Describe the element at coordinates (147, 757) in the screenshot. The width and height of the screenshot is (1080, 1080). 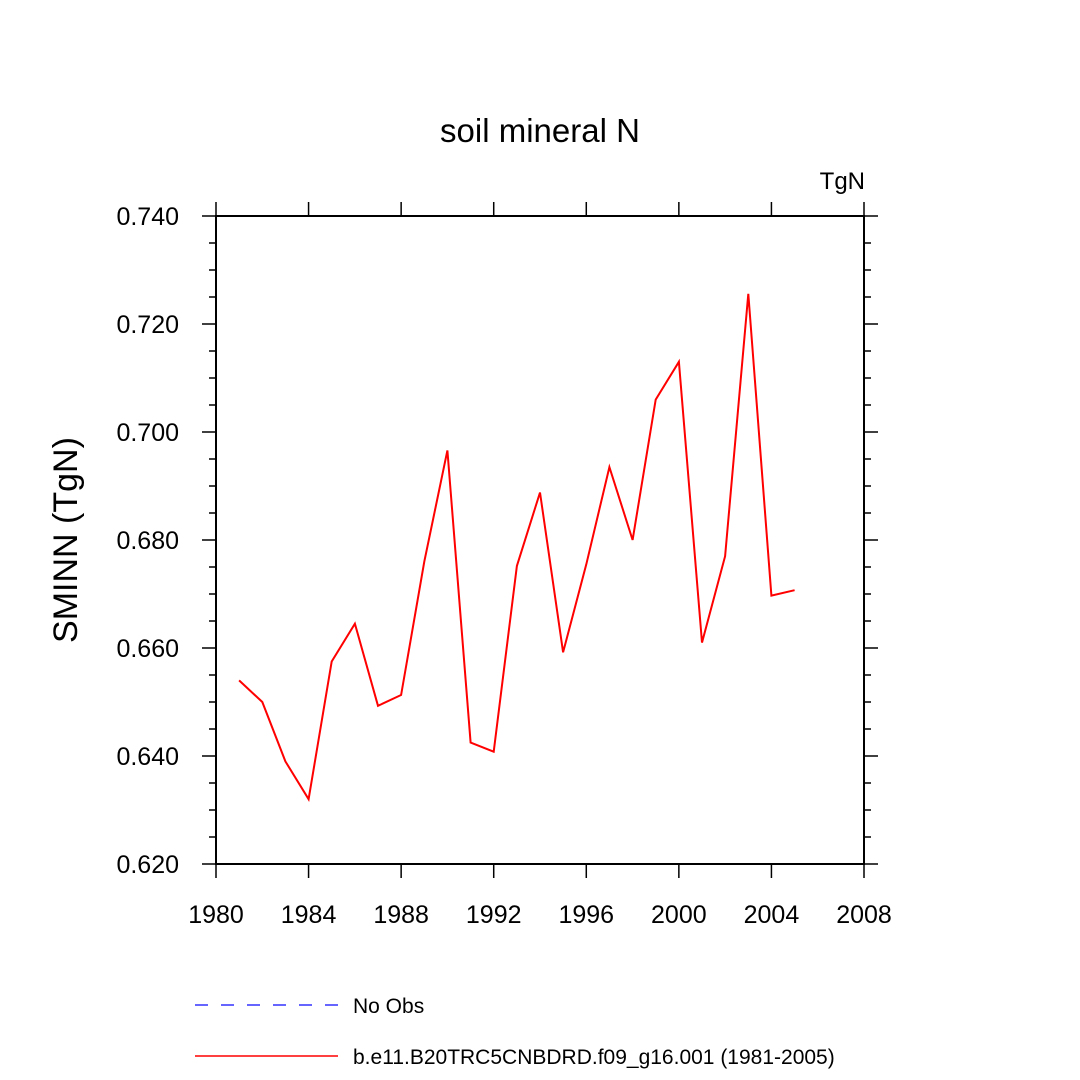
I see `y-tick-label: 0.640` at that location.